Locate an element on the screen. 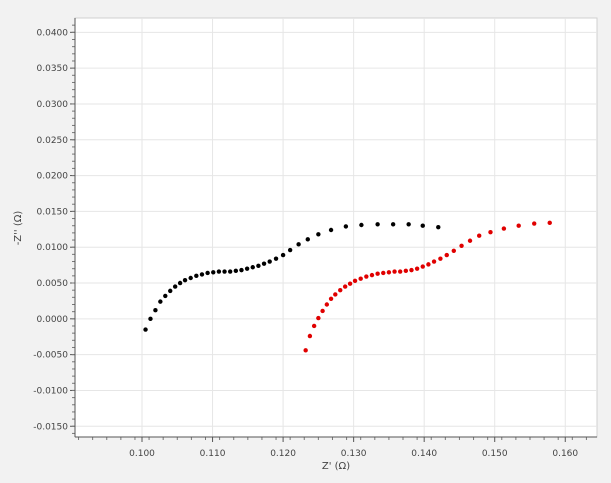  y-tick-label: 0.0300 is located at coordinates (53, 105).